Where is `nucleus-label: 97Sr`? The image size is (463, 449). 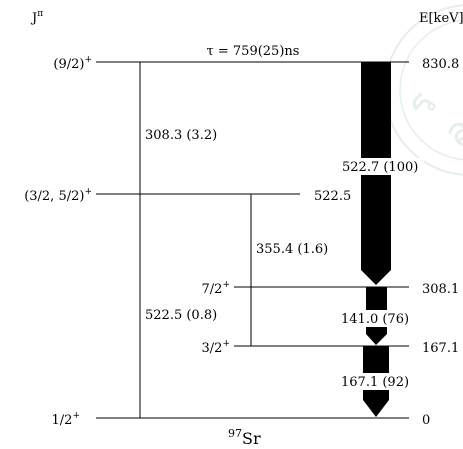 nucleus-label: 97Sr is located at coordinates (244, 437).